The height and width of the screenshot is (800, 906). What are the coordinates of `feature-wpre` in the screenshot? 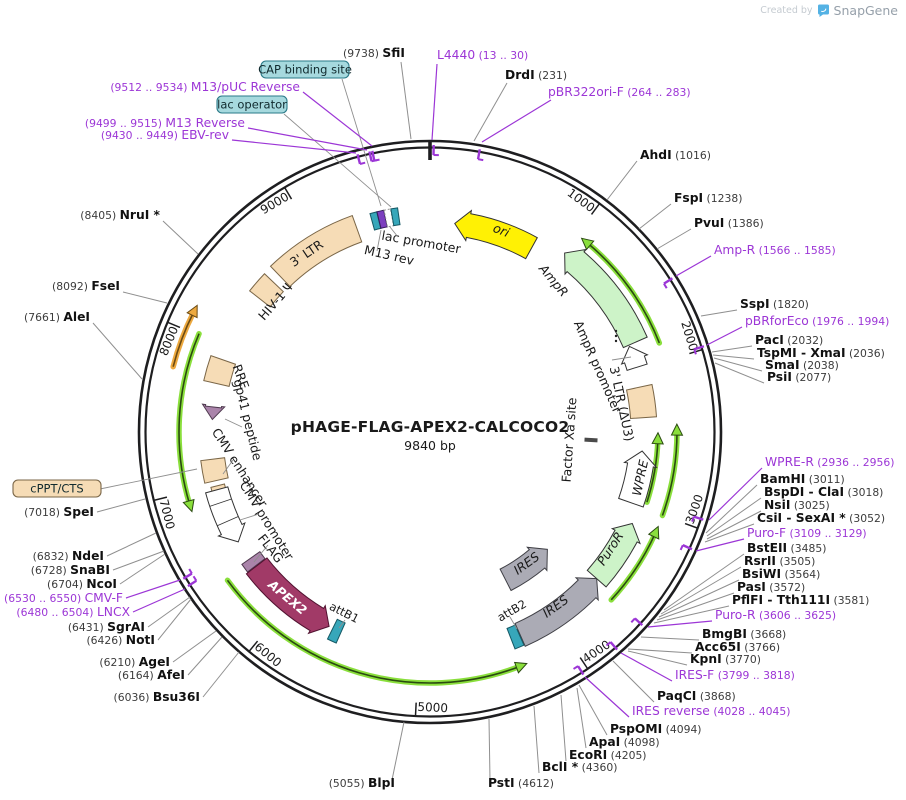 It's located at (638, 479).